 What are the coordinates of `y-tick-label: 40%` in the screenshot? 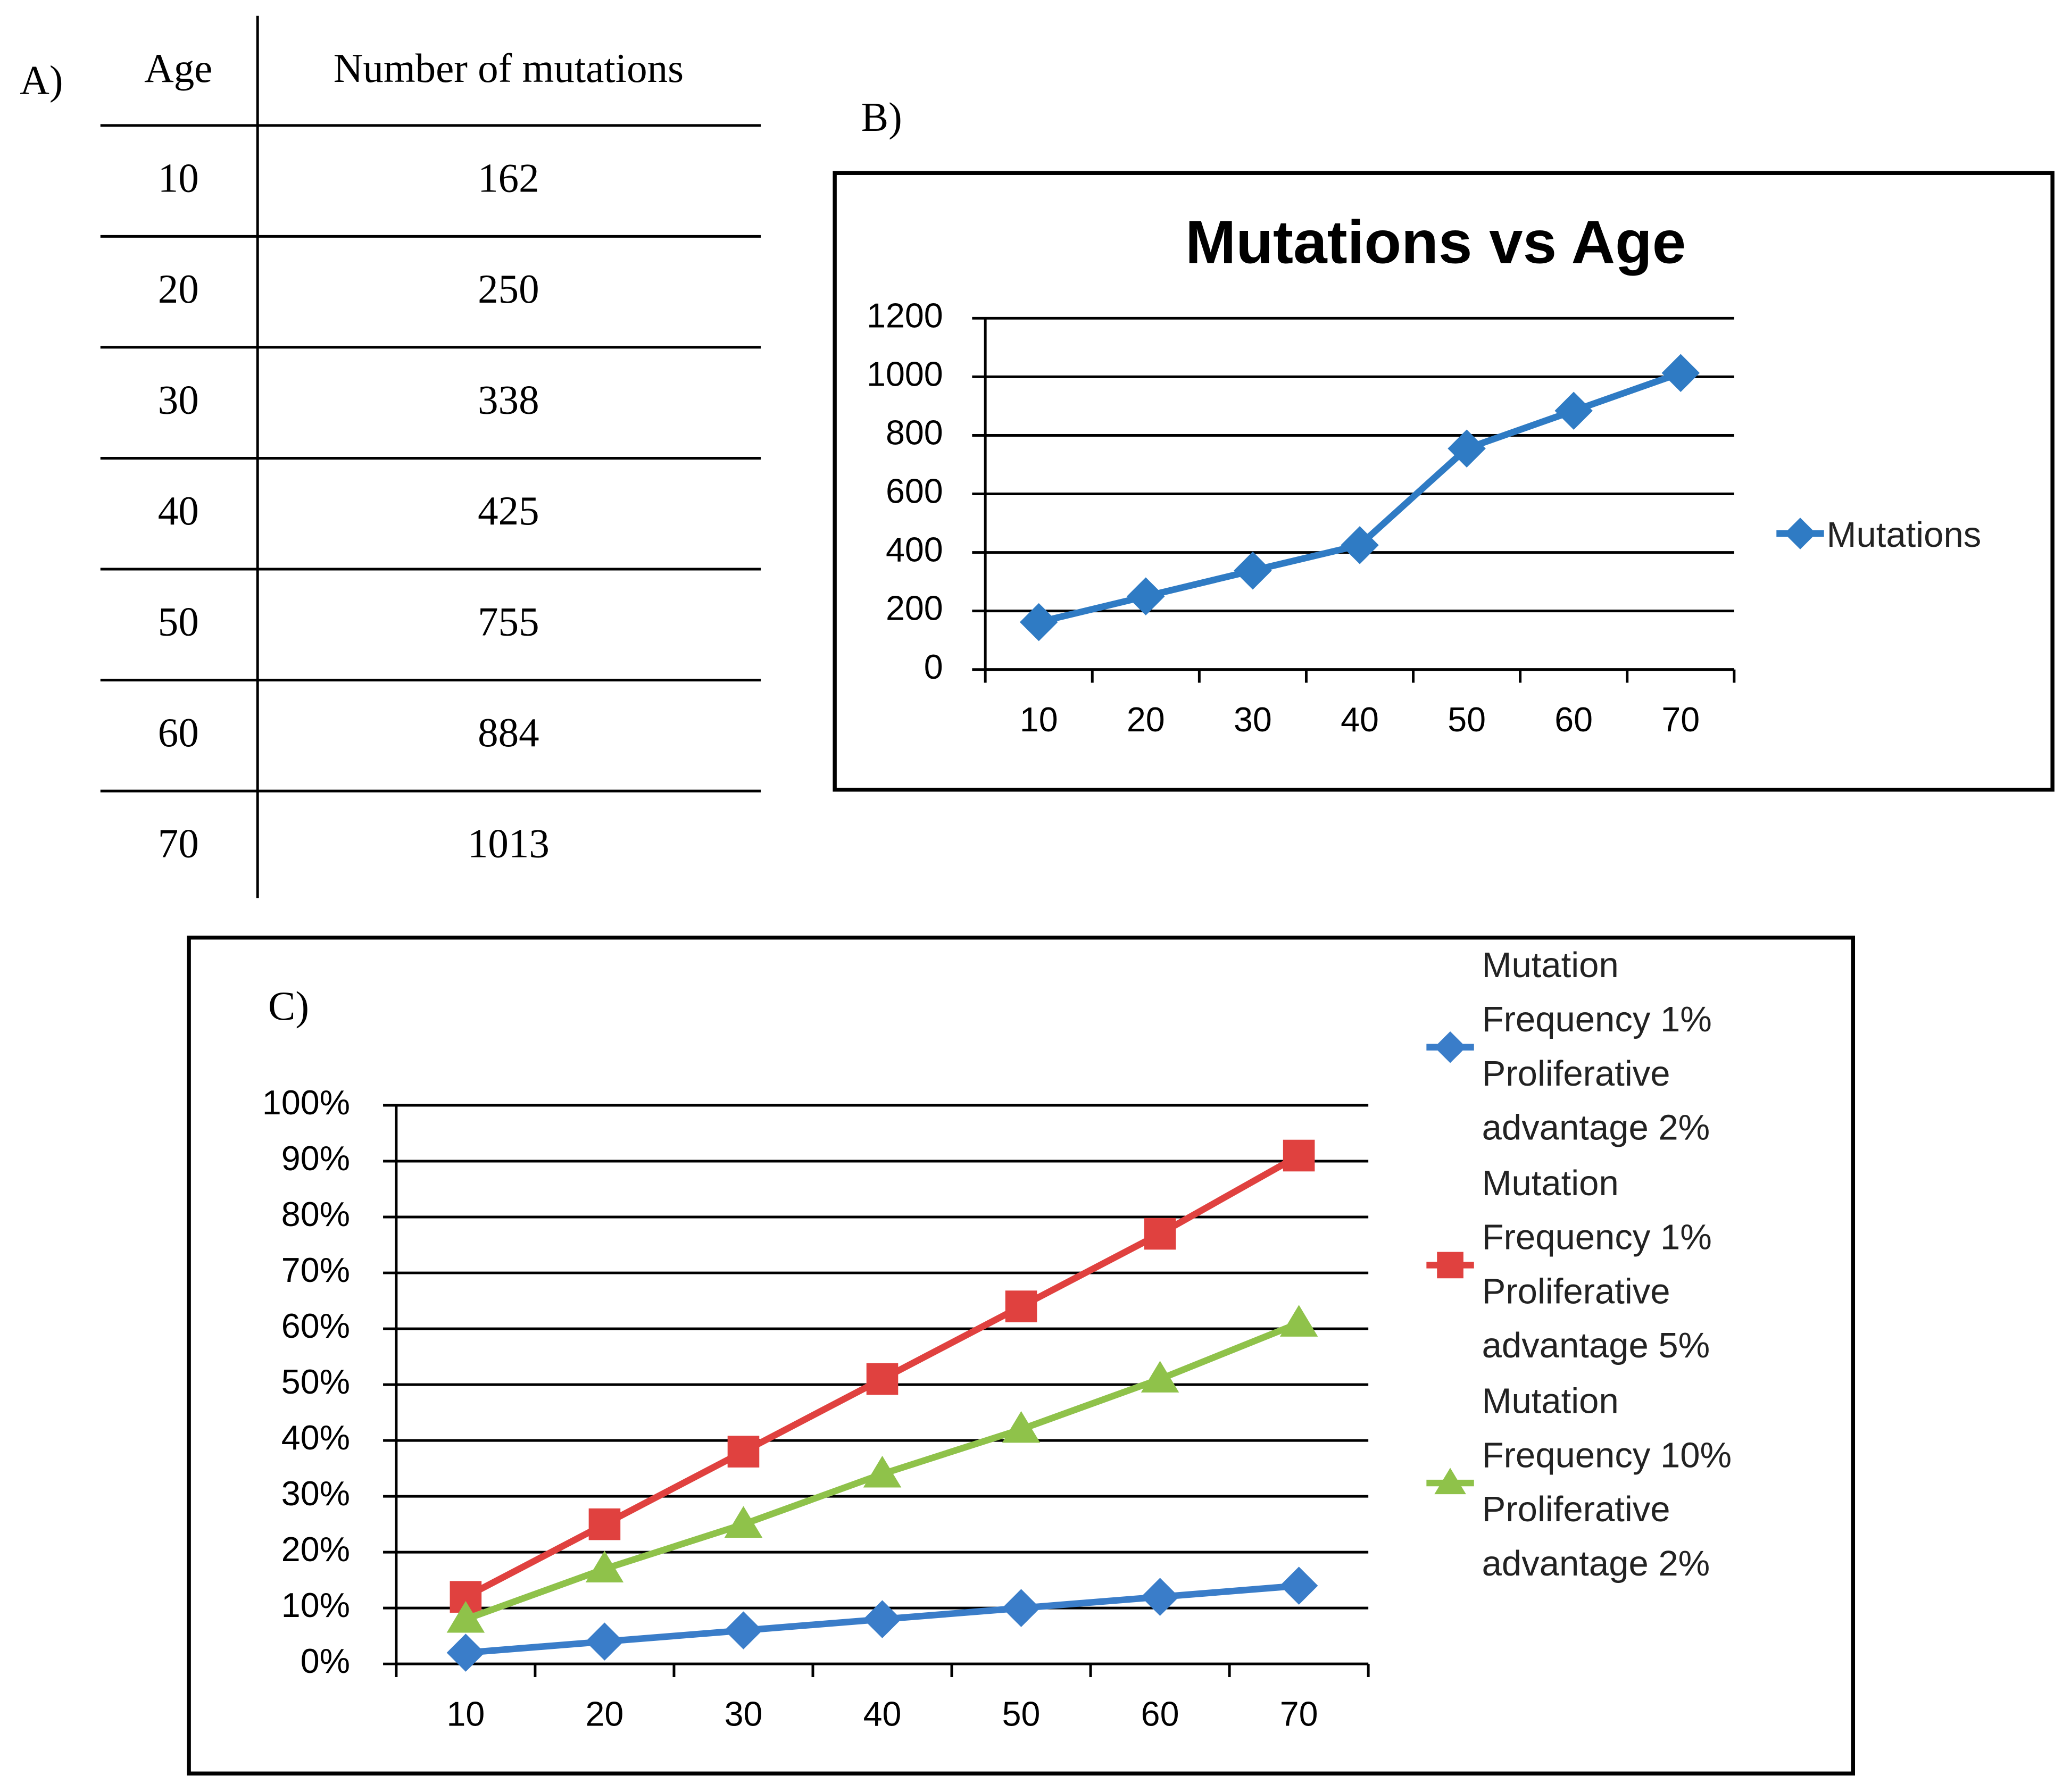 It's located at (315, 1438).